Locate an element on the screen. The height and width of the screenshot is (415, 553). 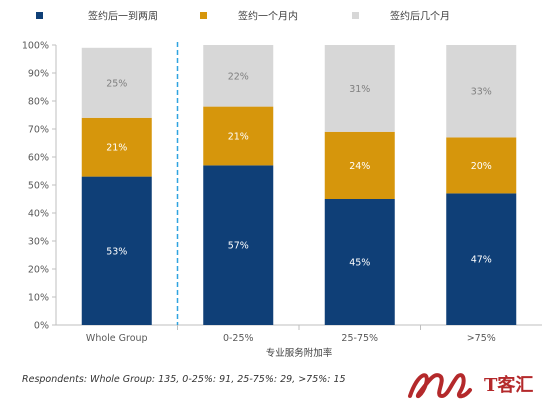
y-tick-label: 0% is located at coordinates (41, 326).